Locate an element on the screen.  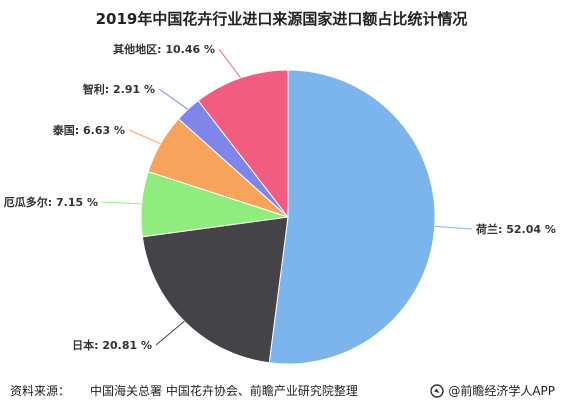
footer: 资料来源： 中国海关总署 中国花卉协会、前瞻产业研究院整理 @前瞻经济学人APP is located at coordinates (282, 392).